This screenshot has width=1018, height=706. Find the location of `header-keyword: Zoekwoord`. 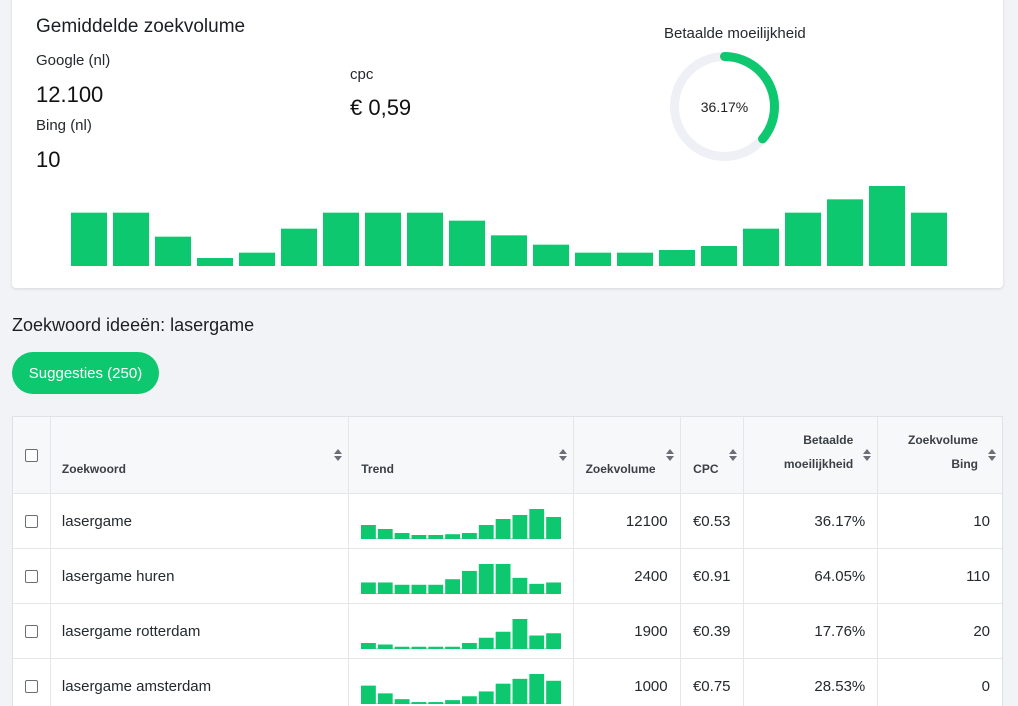

header-keyword: Zoekwoord is located at coordinates (200, 455).